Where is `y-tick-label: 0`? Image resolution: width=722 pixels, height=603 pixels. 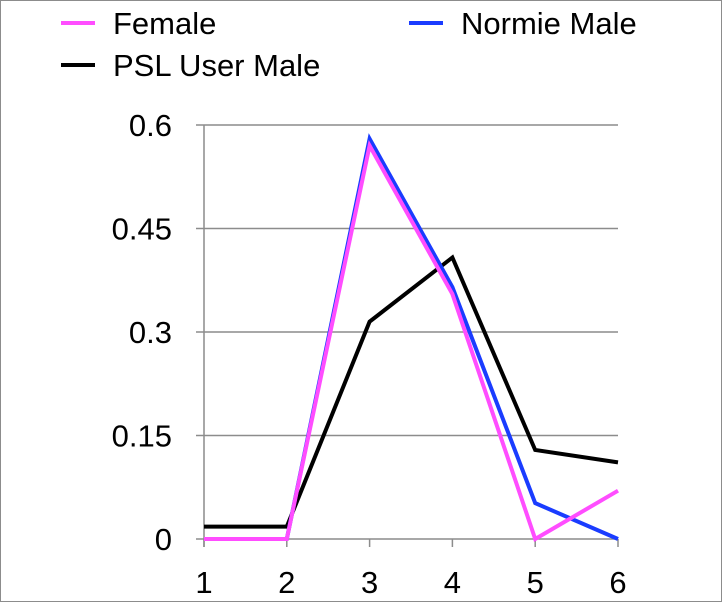
y-tick-label: 0 is located at coordinates (163, 539).